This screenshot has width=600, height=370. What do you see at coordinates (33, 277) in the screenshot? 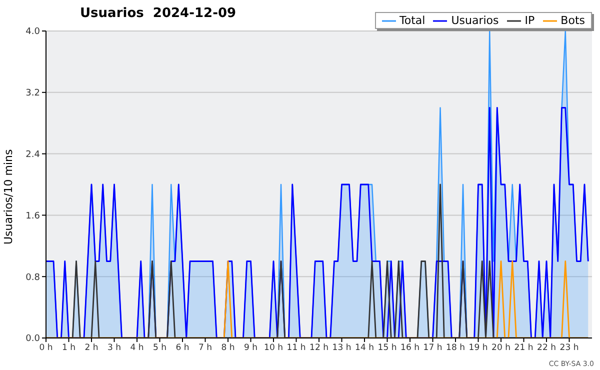
I see `y-tick-label: 0.8` at bounding box center [33, 277].